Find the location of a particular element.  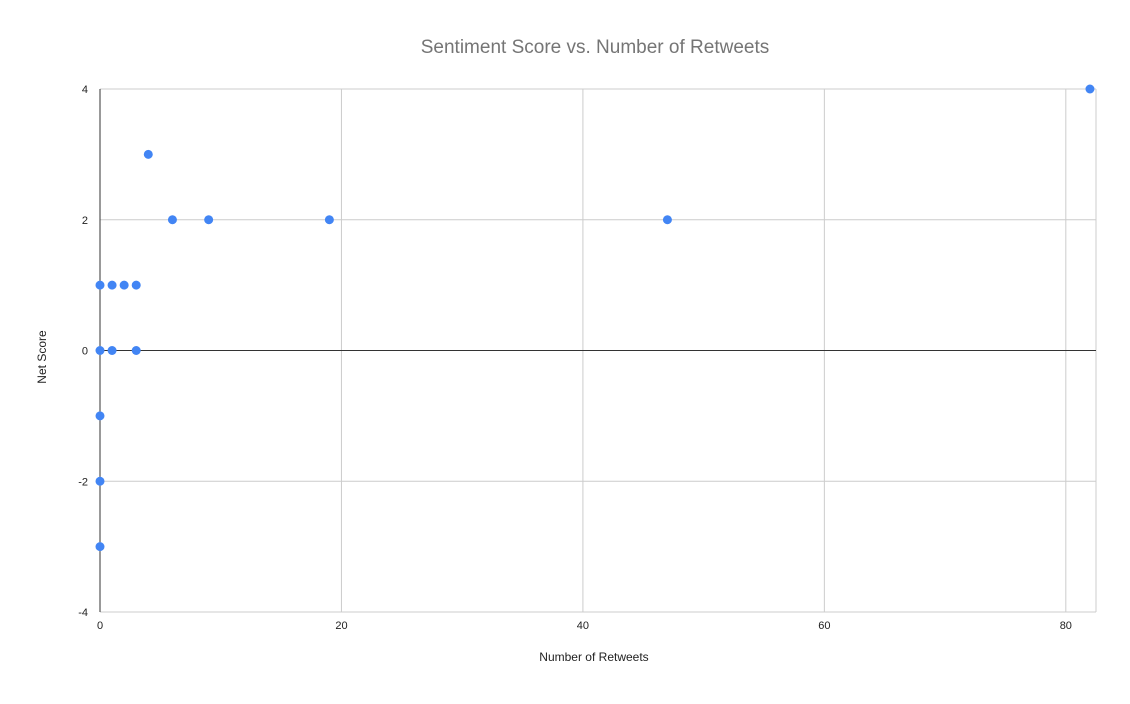

y-tick-labels: -4 -2 0 2 4 is located at coordinates (83, 351).